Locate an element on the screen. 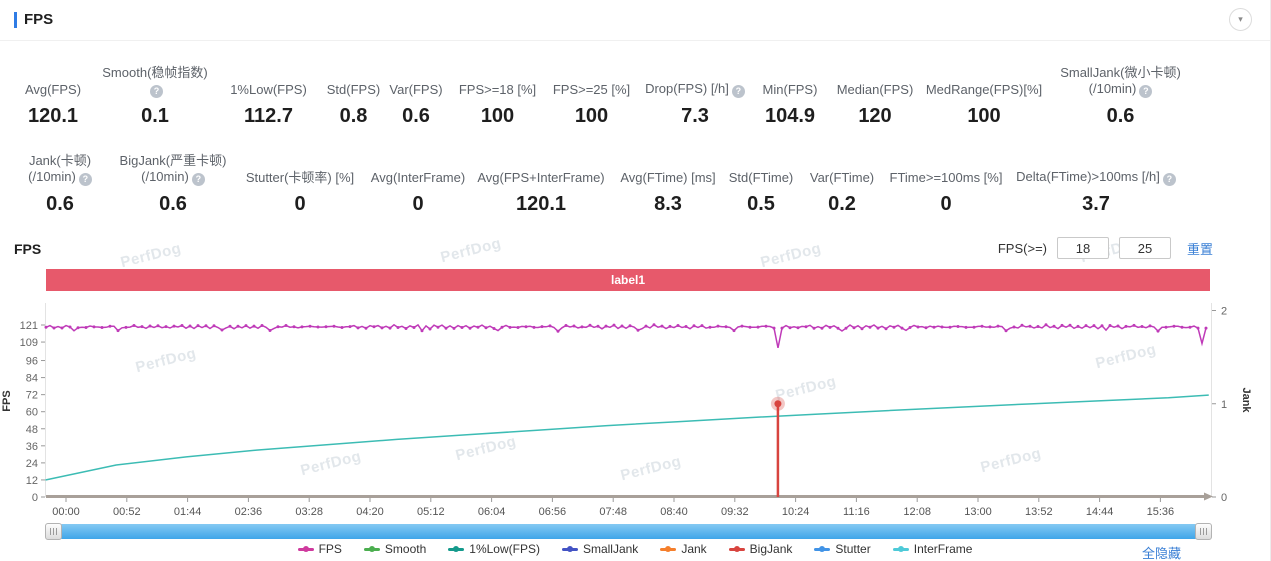 This screenshot has height=561, width=1271. legend-item-fps: FPS is located at coordinates (319, 549).